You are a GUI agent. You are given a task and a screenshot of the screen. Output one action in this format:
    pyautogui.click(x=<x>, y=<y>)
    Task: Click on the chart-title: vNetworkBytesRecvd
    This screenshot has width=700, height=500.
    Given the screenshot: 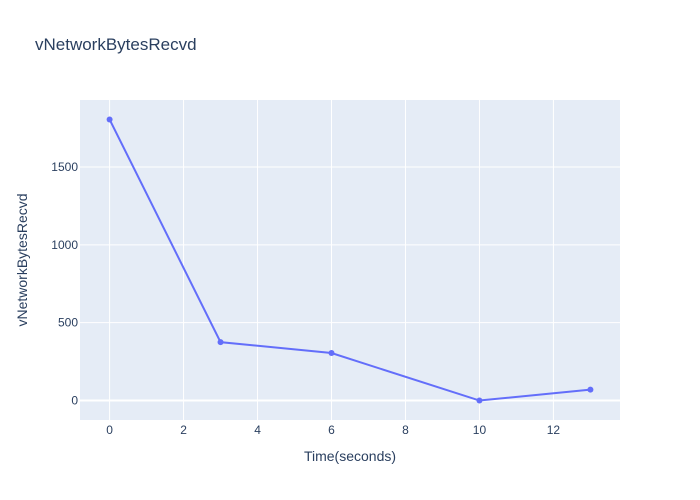 What is the action you would take?
    pyautogui.click(x=116, y=44)
    